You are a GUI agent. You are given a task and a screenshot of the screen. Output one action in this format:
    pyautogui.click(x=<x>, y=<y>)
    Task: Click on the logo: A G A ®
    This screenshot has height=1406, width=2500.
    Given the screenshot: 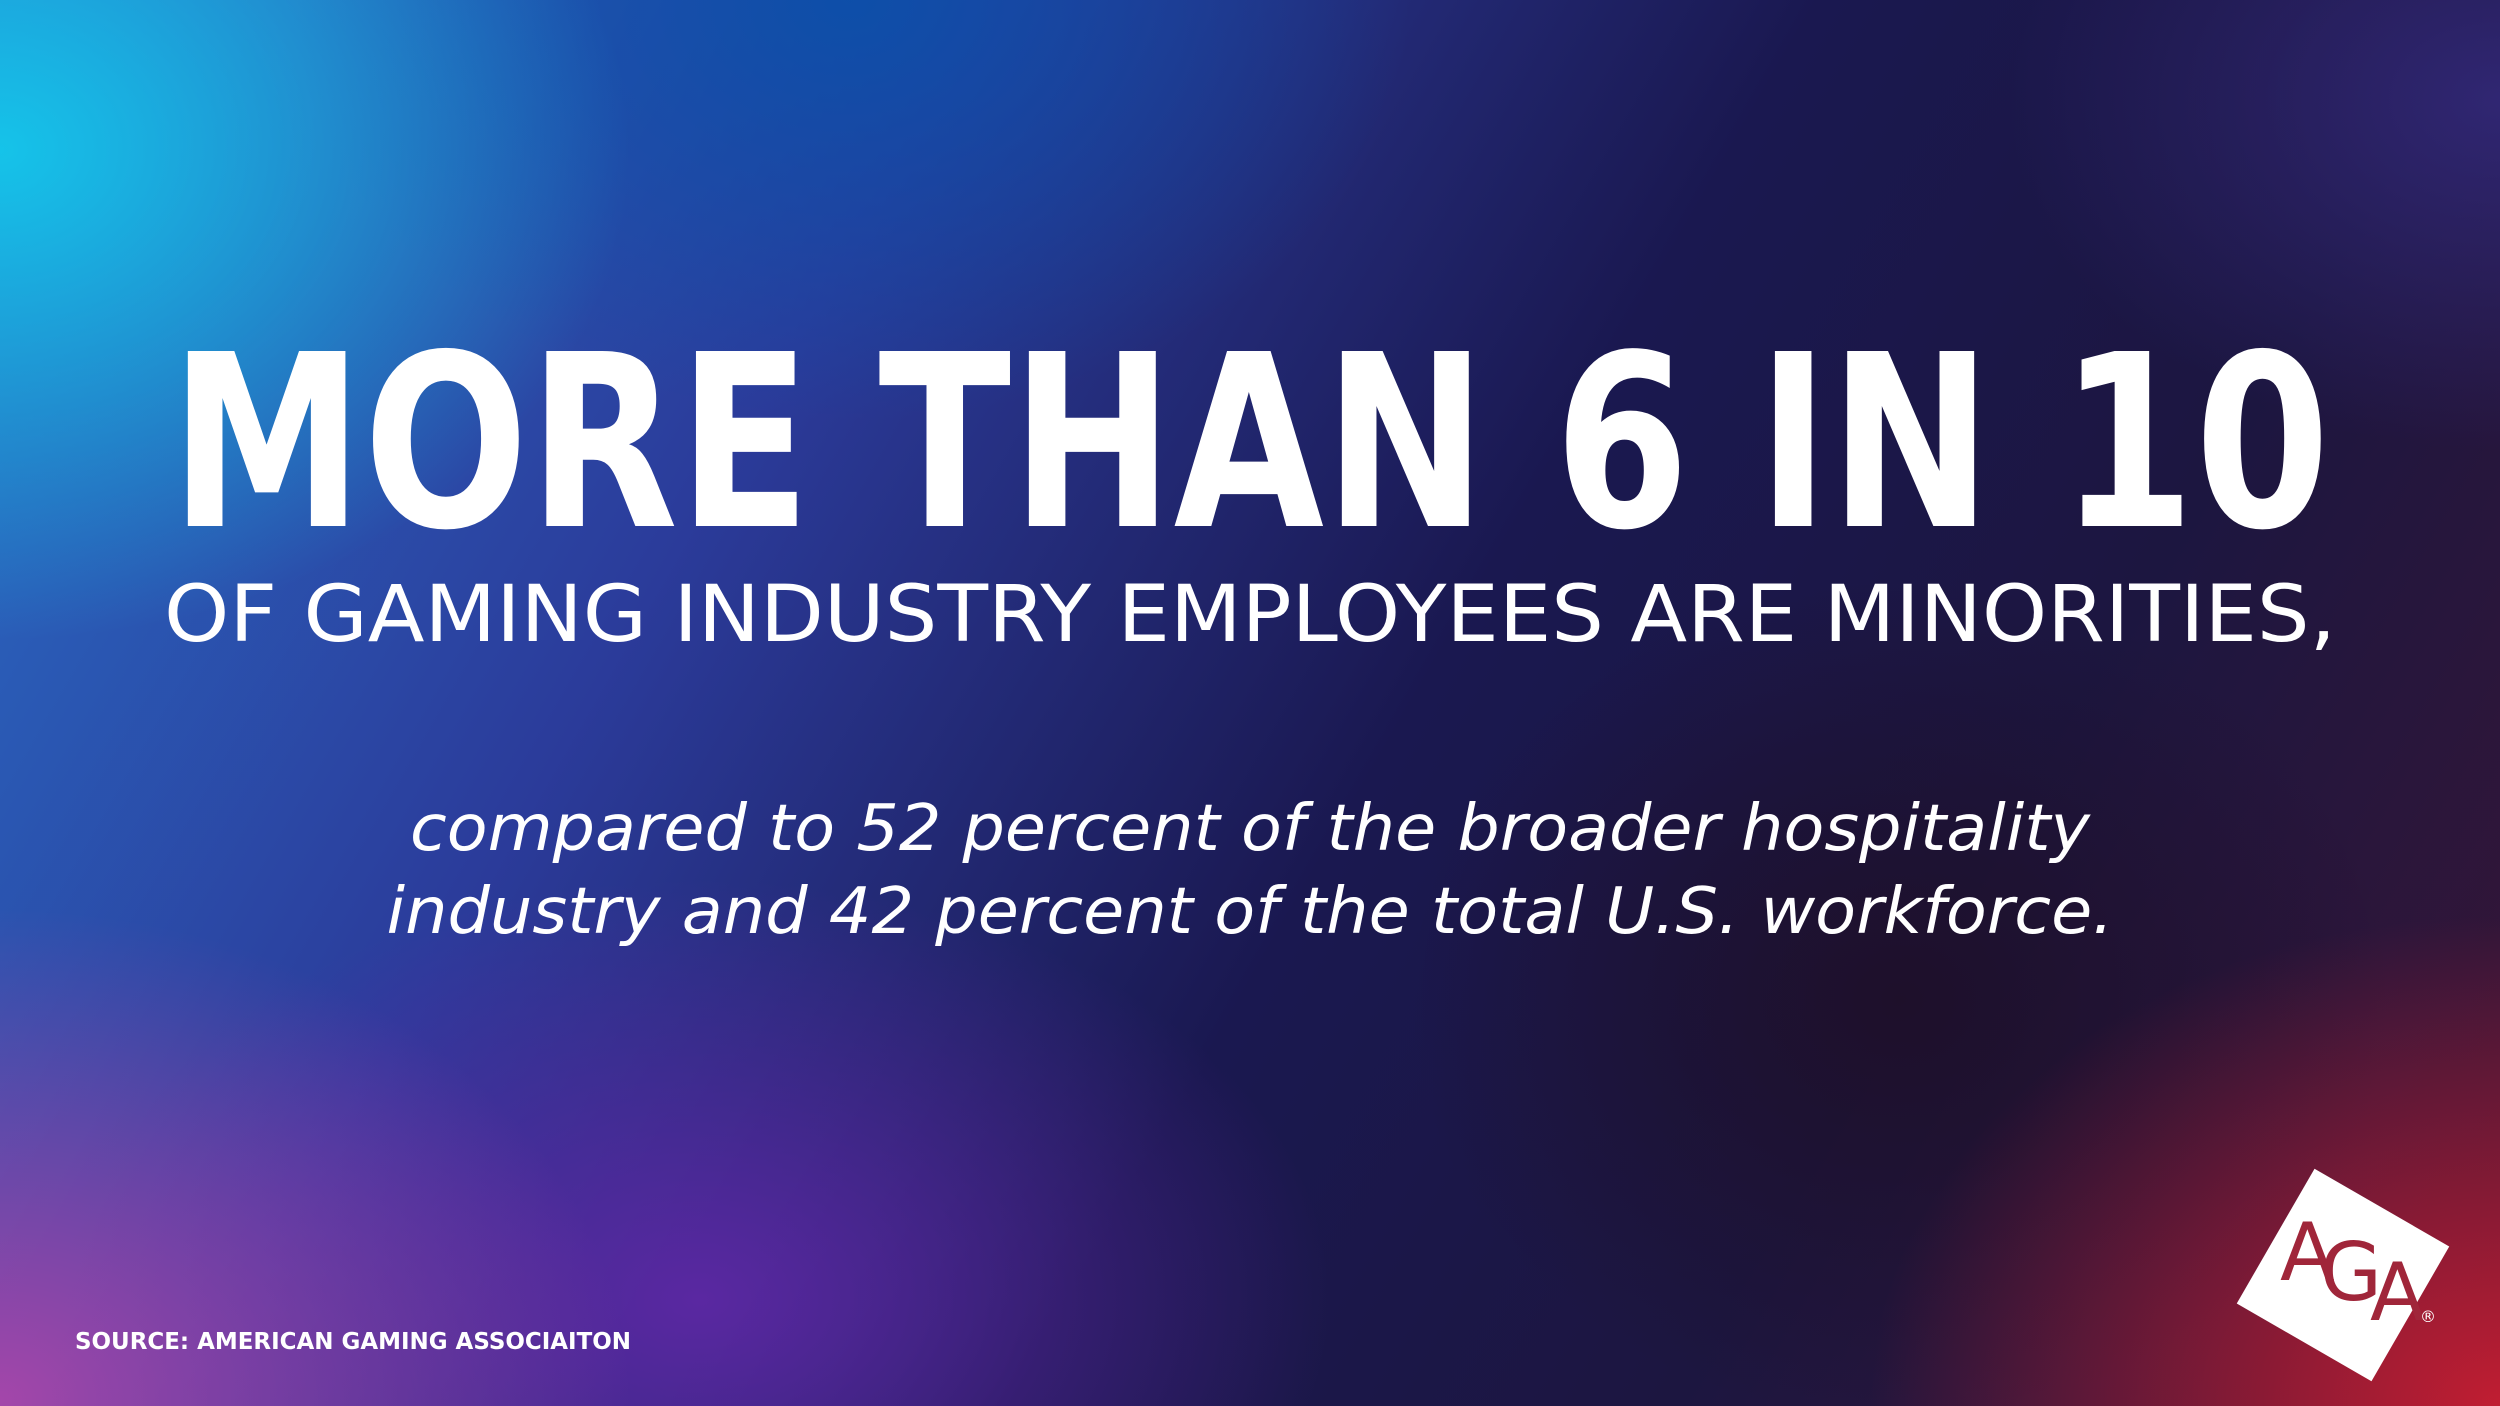 What is the action you would take?
    pyautogui.click(x=2343, y=1275)
    